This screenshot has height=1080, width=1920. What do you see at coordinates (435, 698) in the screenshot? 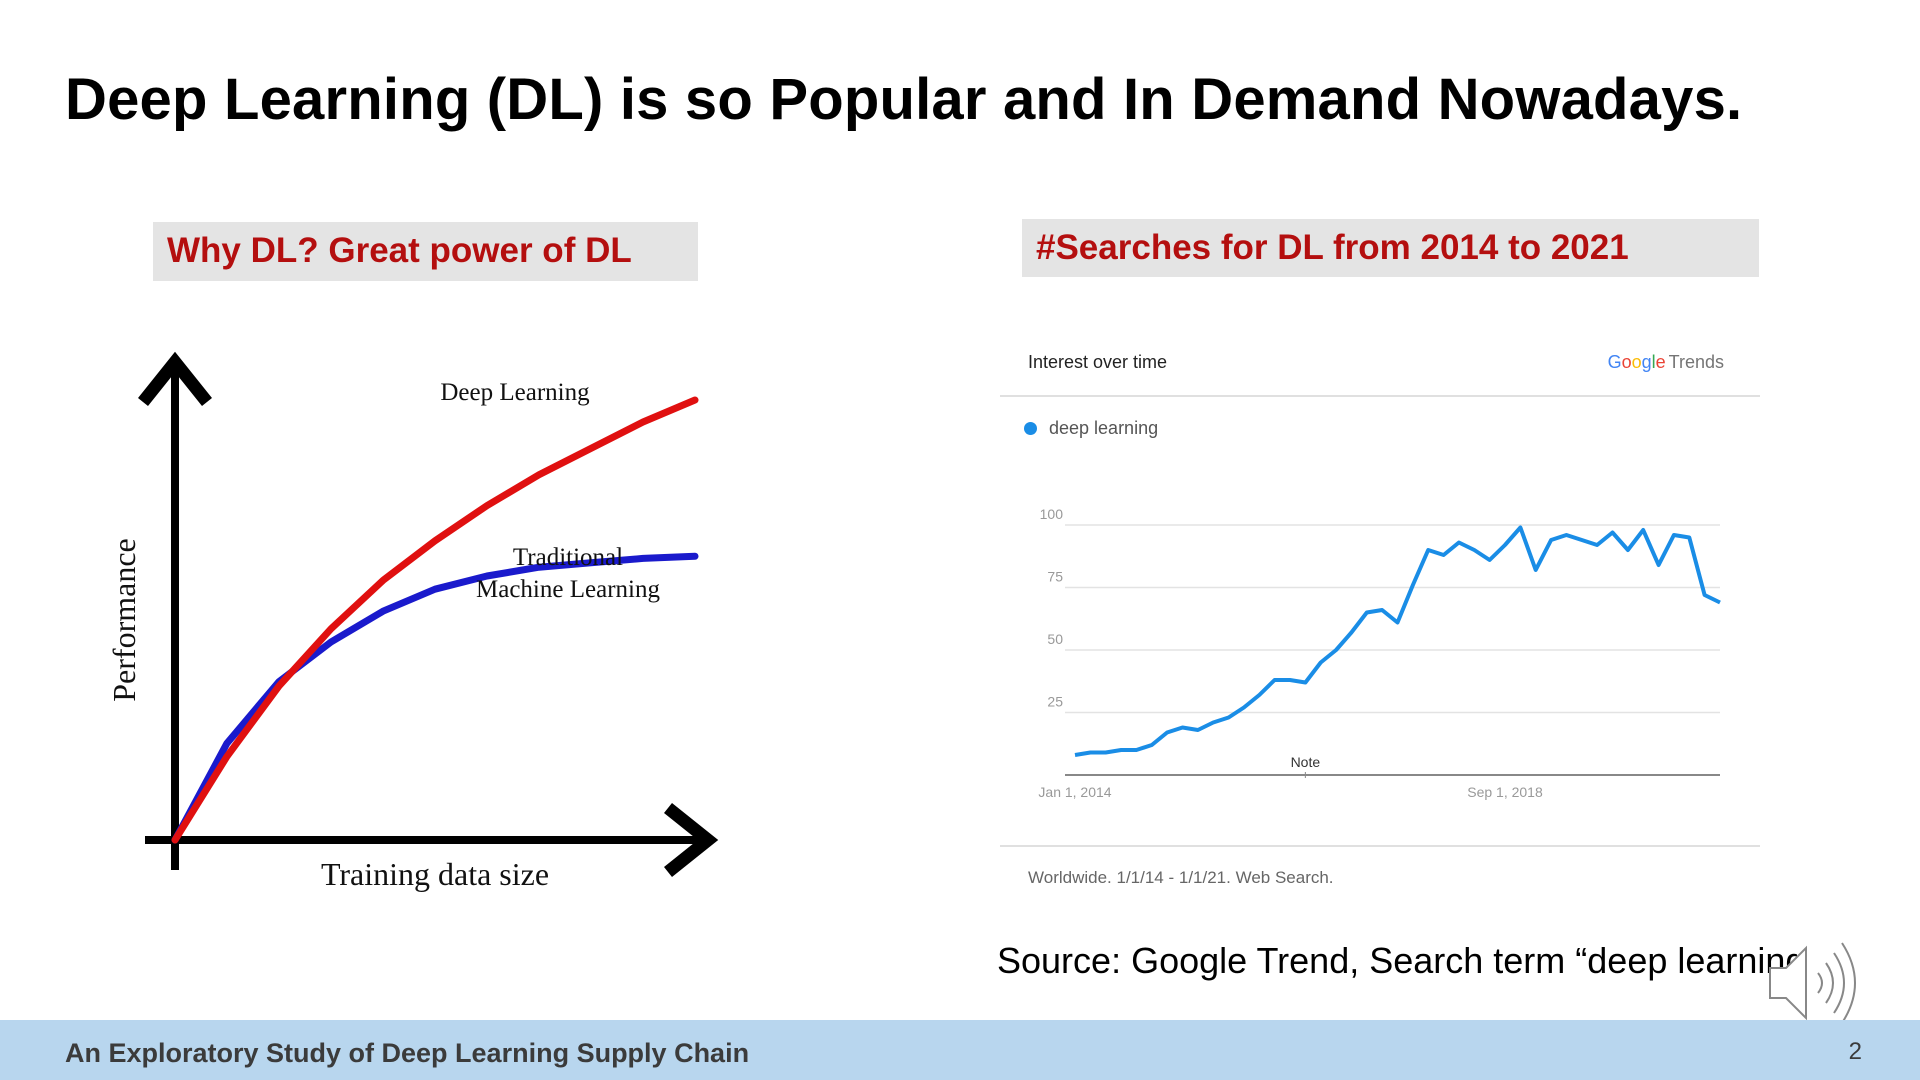
I see `traditional-ml-curve` at bounding box center [435, 698].